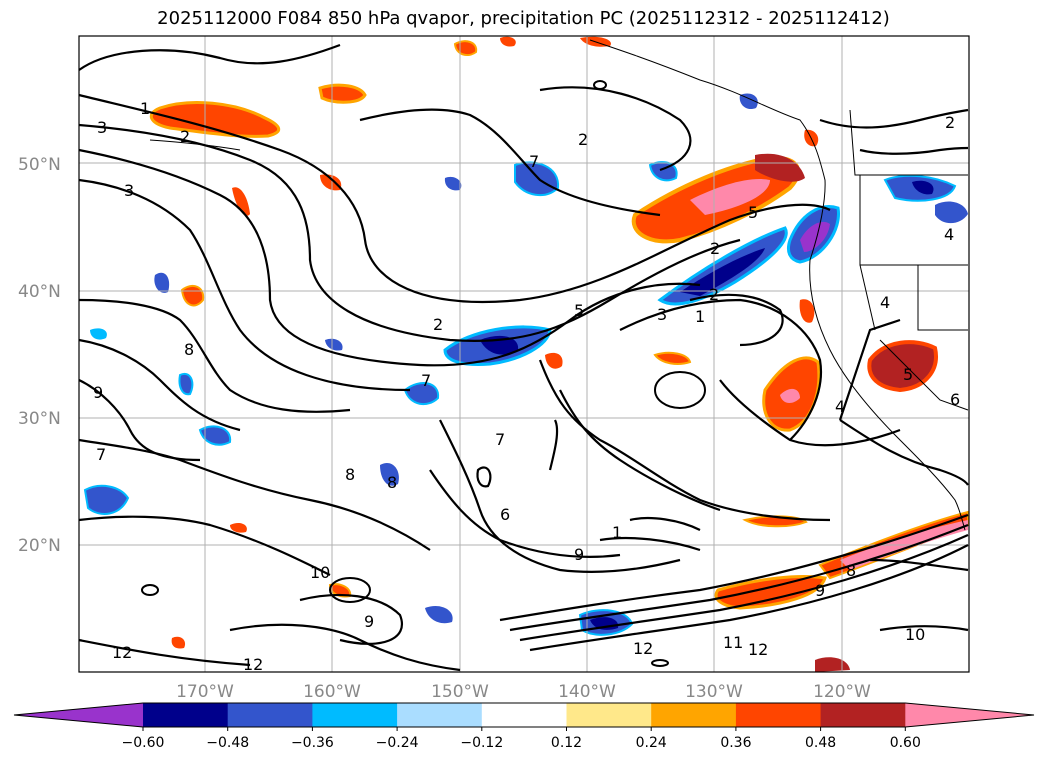  Describe the element at coordinates (714, 692) in the screenshot. I see `lon-label: 130°W` at that location.